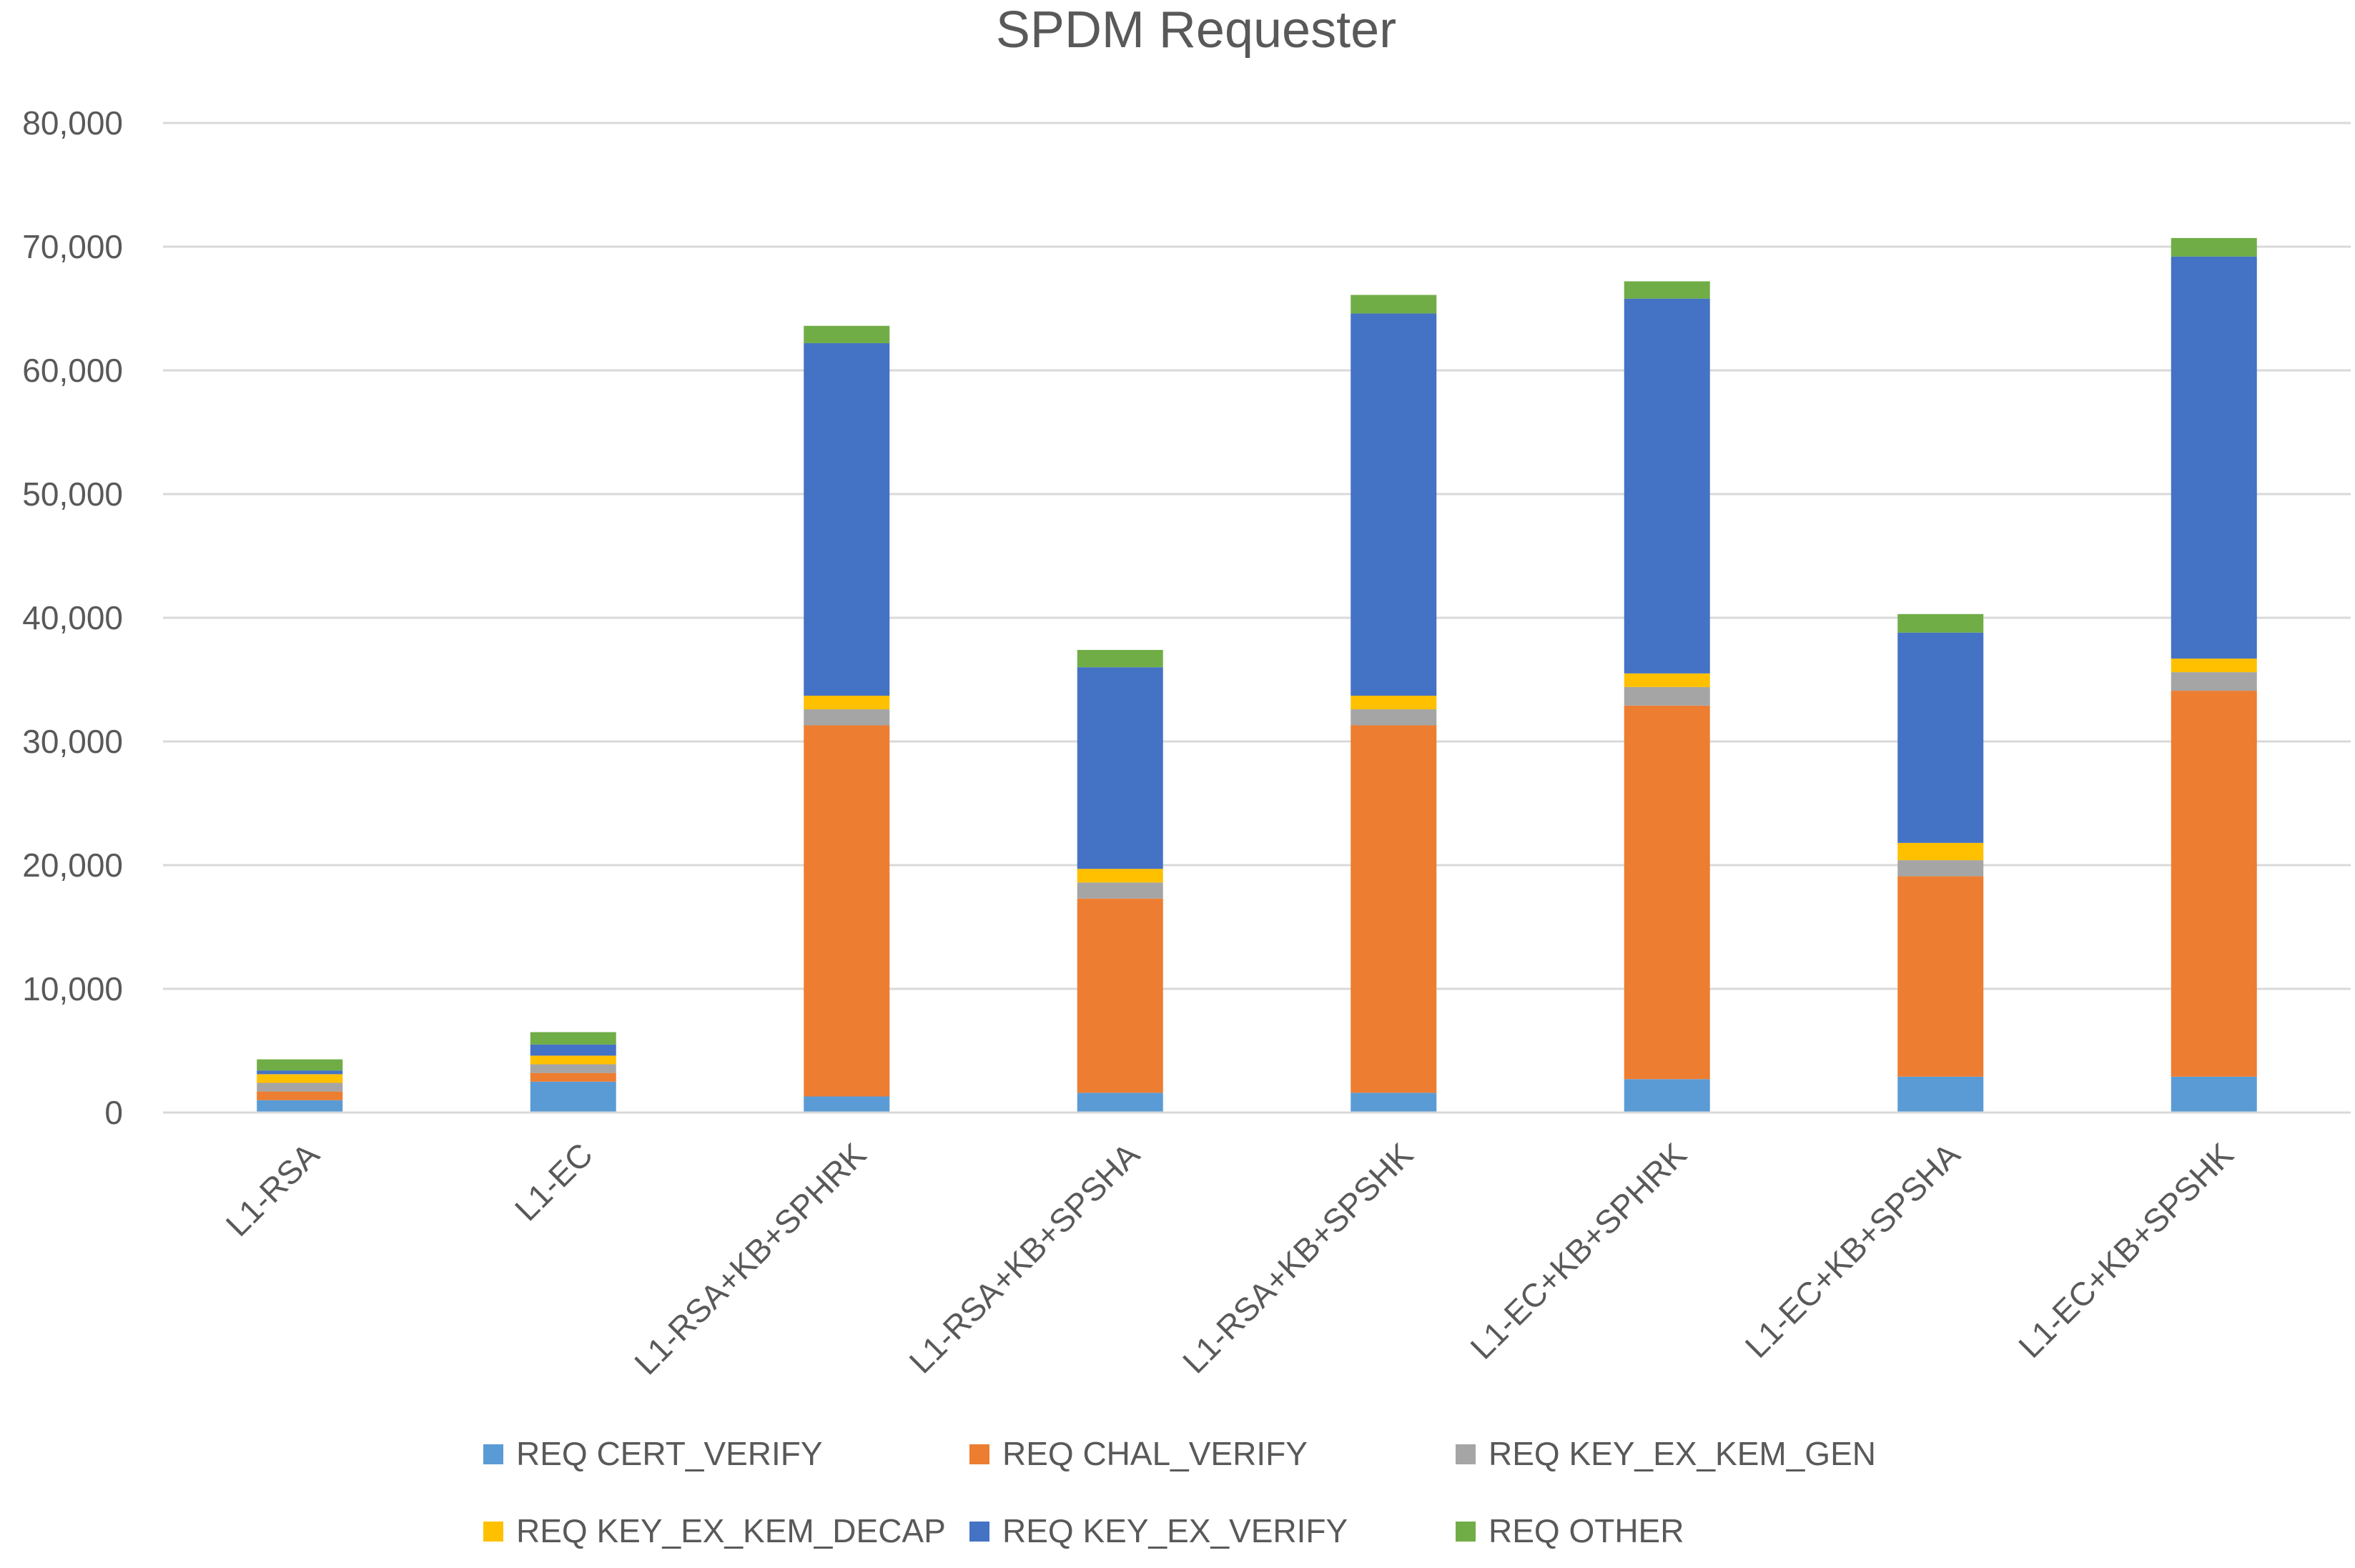 Image resolution: width=2355 pixels, height=1568 pixels. I want to click on x-tick-label: L1-RSA+KB+SPSHK, so click(1298, 1258).